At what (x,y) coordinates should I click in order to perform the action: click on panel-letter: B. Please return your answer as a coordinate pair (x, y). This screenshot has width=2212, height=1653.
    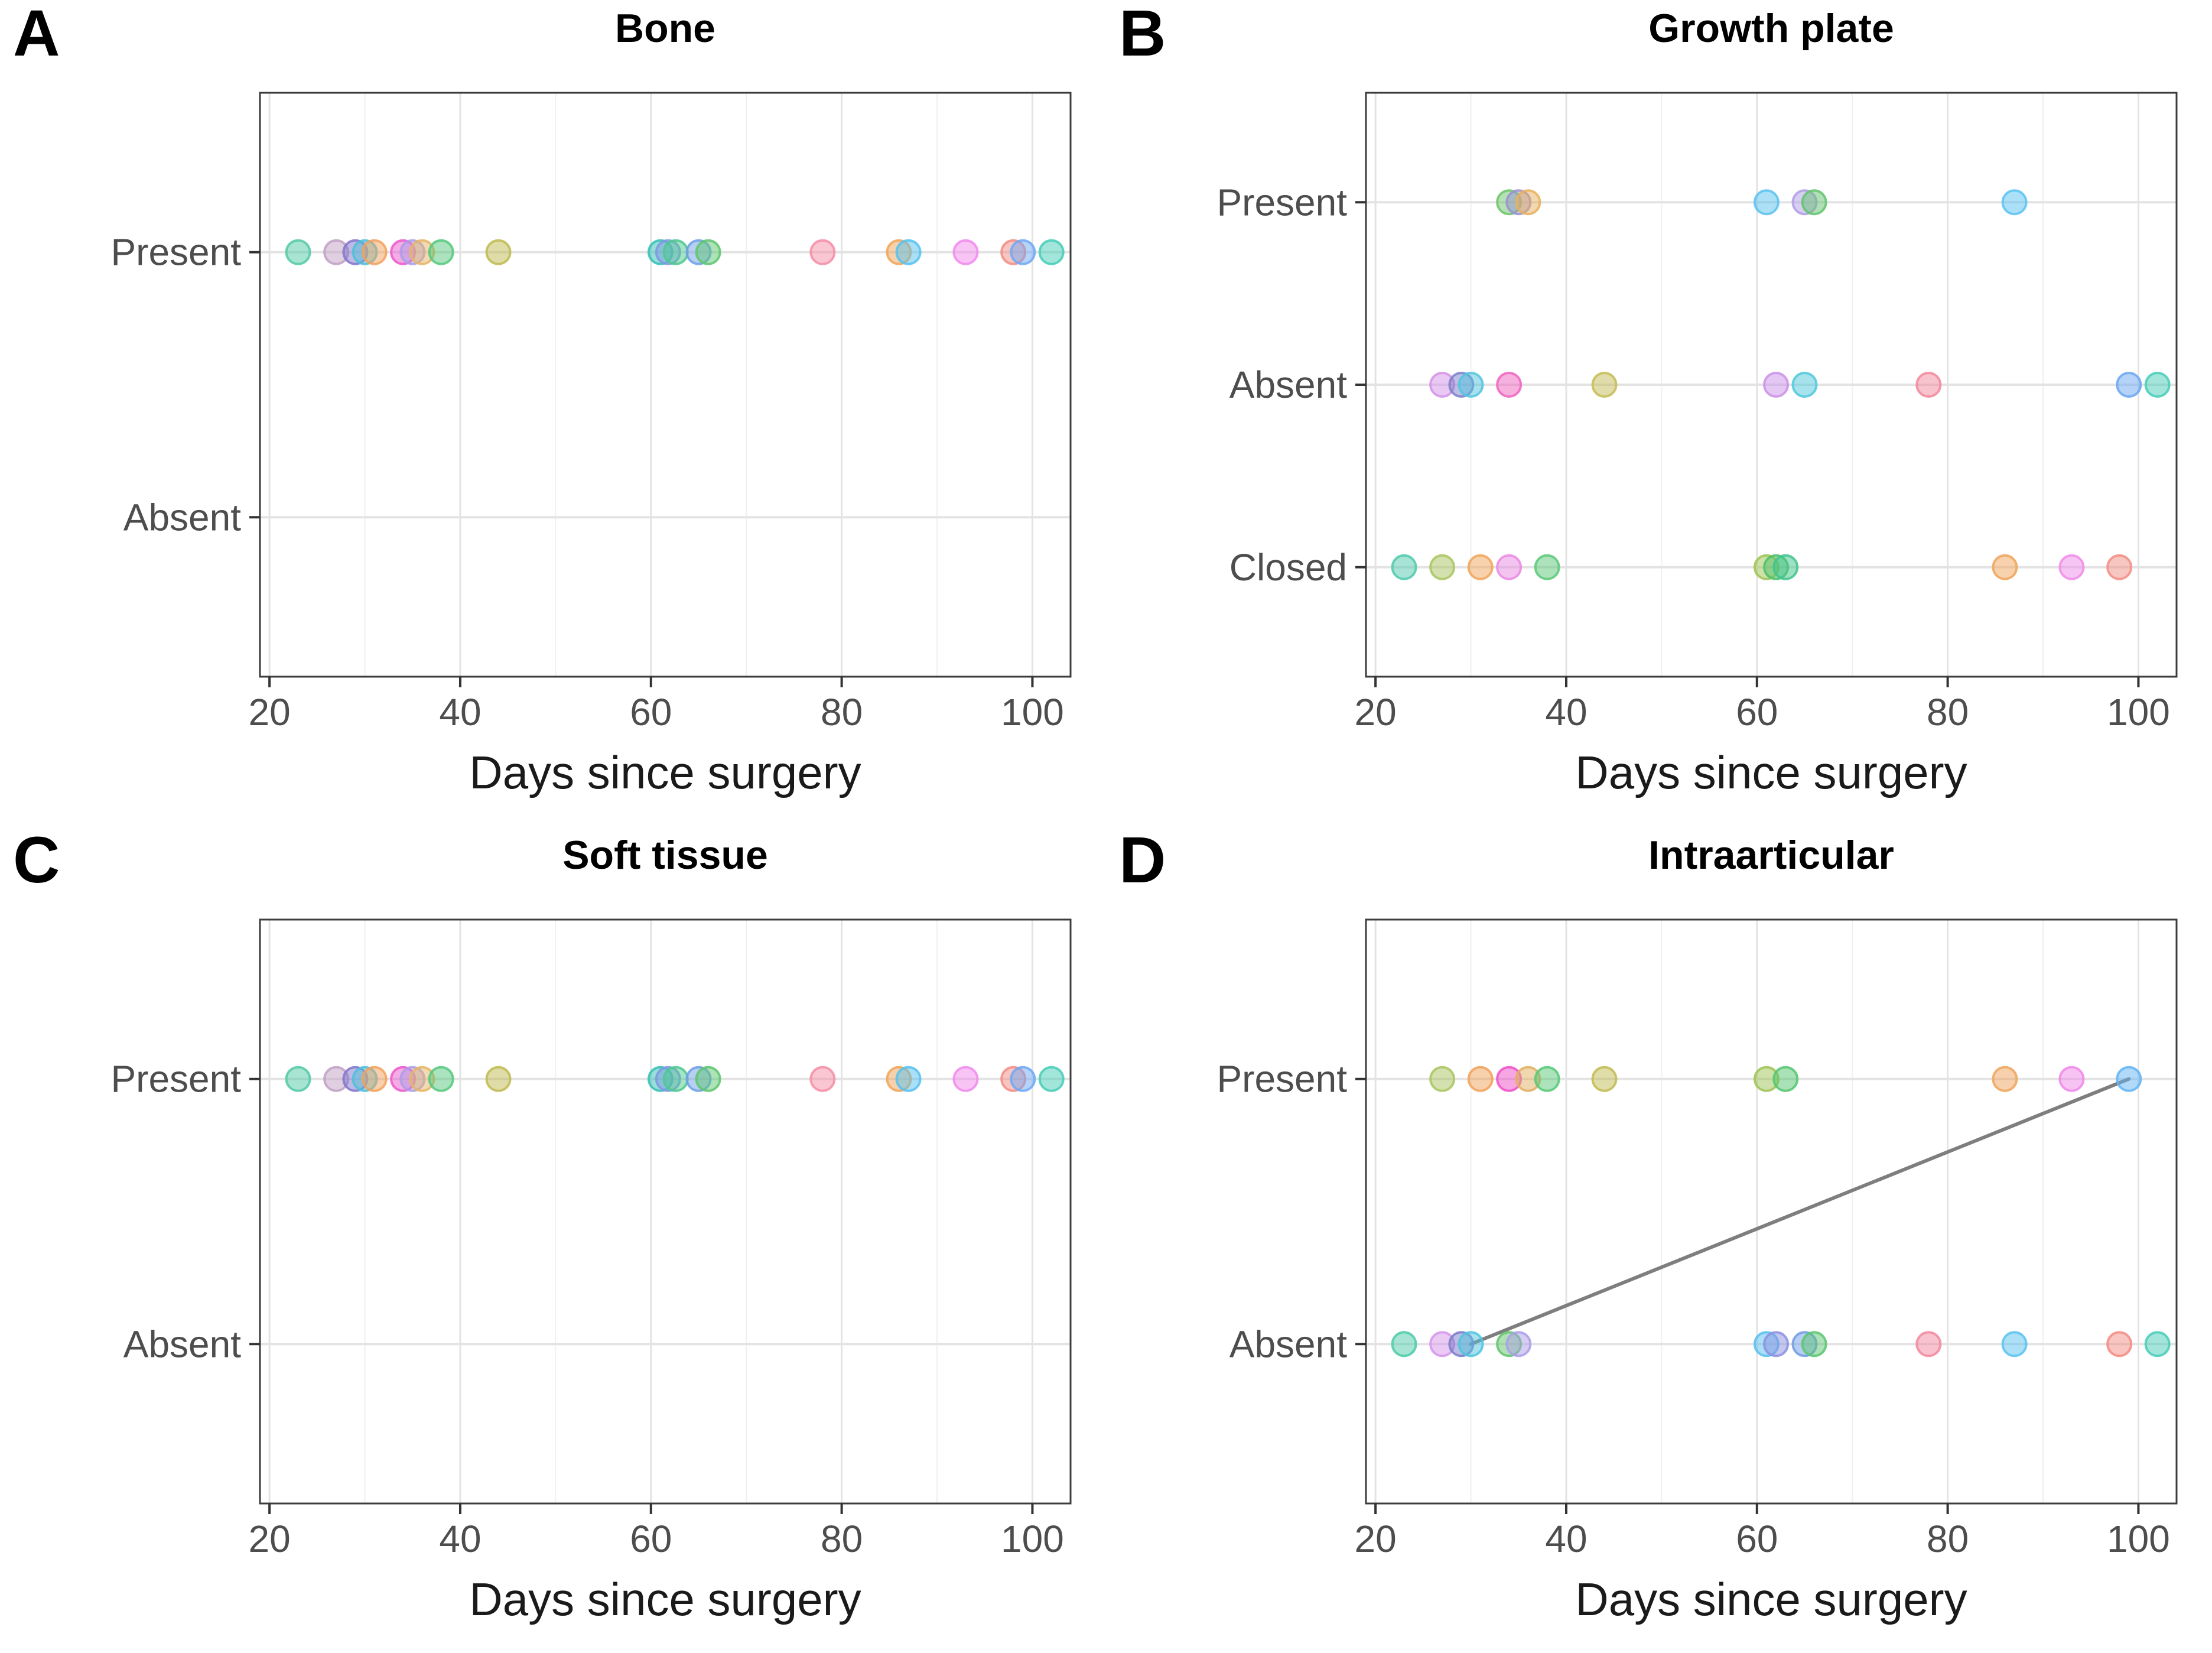
    Looking at the image, I should click on (1143, 35).